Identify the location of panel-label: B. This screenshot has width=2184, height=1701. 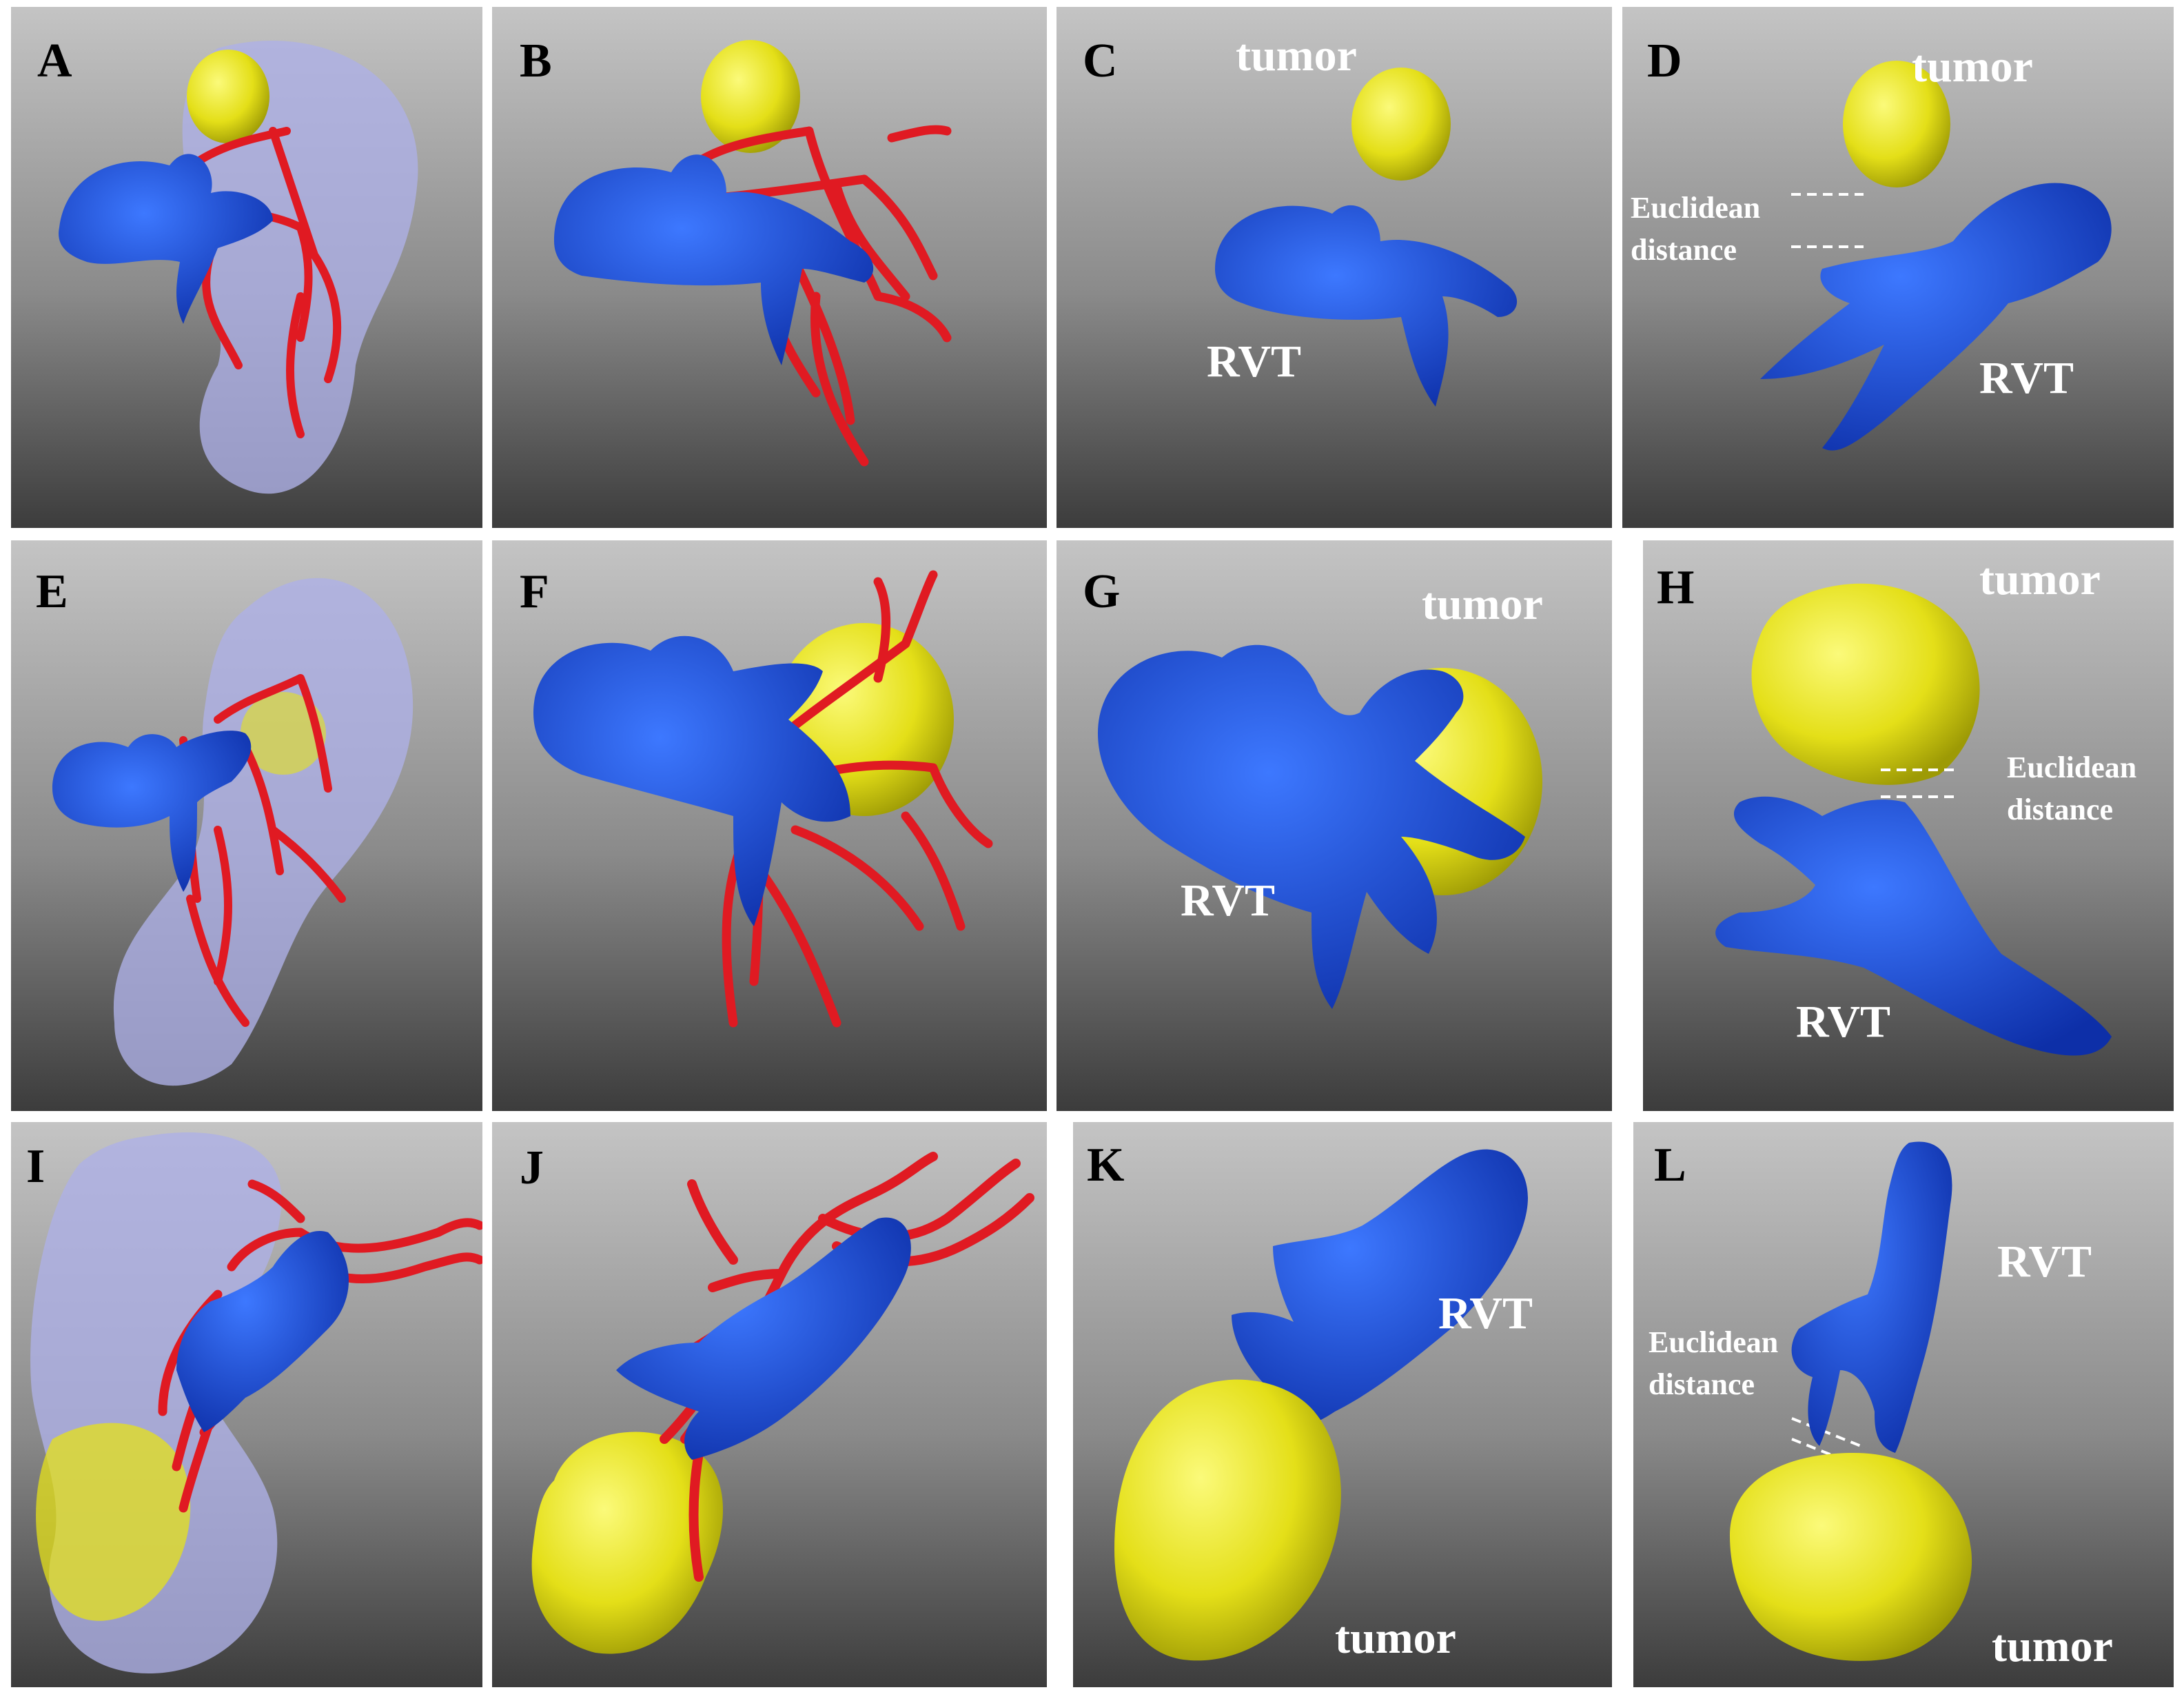
(536, 61).